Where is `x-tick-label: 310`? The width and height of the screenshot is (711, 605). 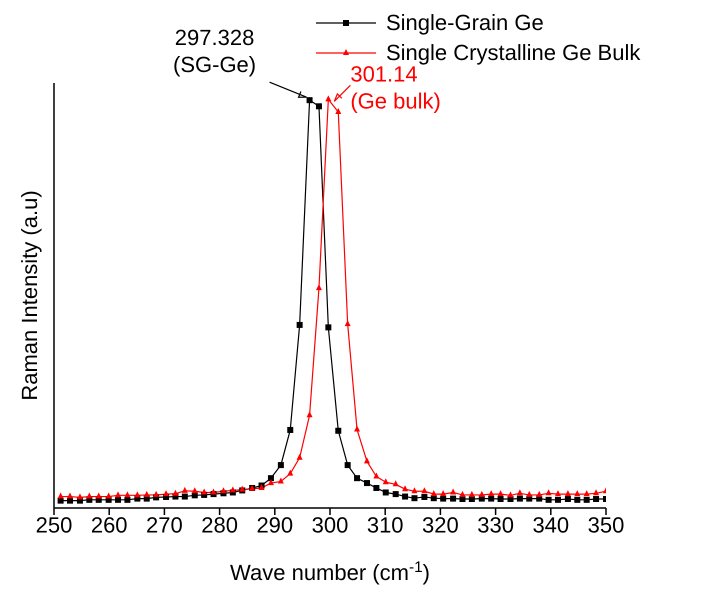
x-tick-label: 310 is located at coordinates (385, 525).